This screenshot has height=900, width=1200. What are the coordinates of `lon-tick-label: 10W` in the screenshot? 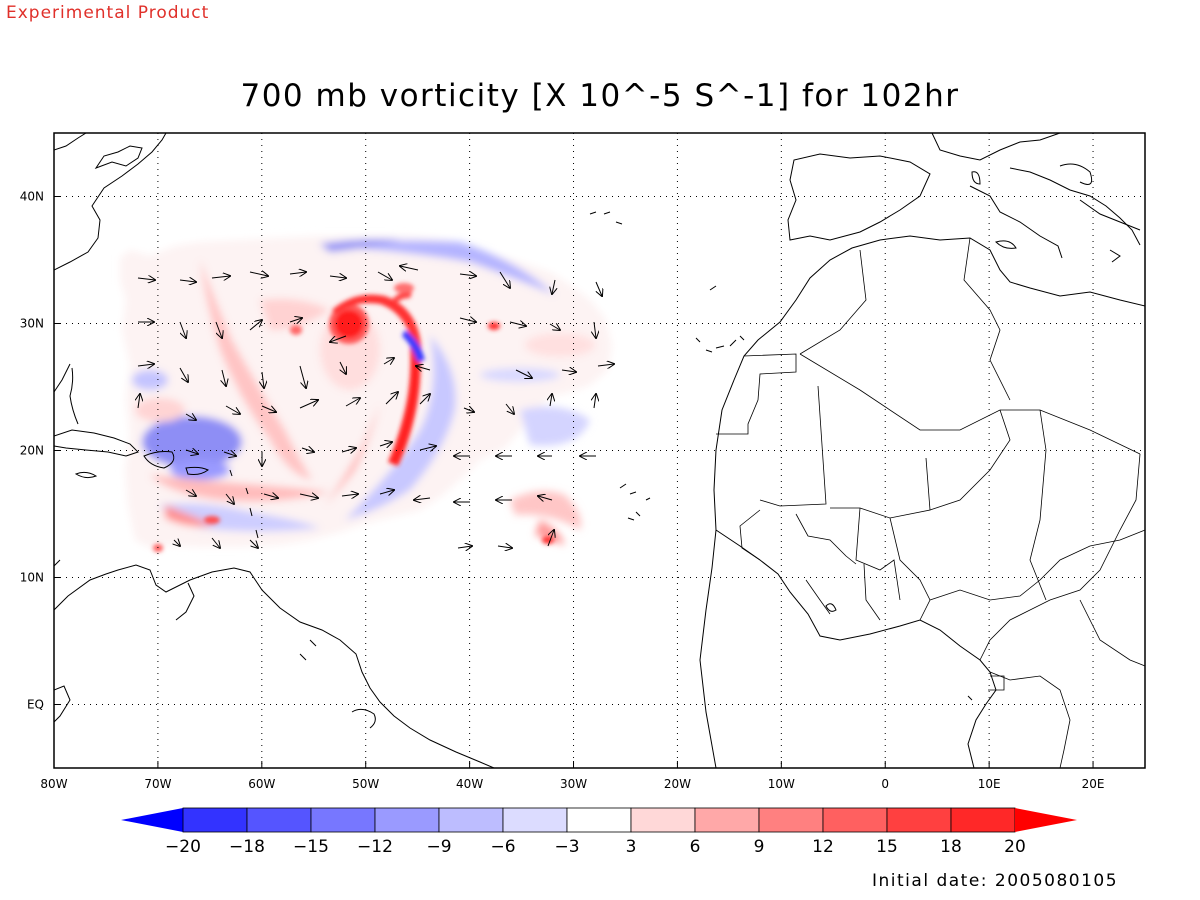 It's located at (781, 784).